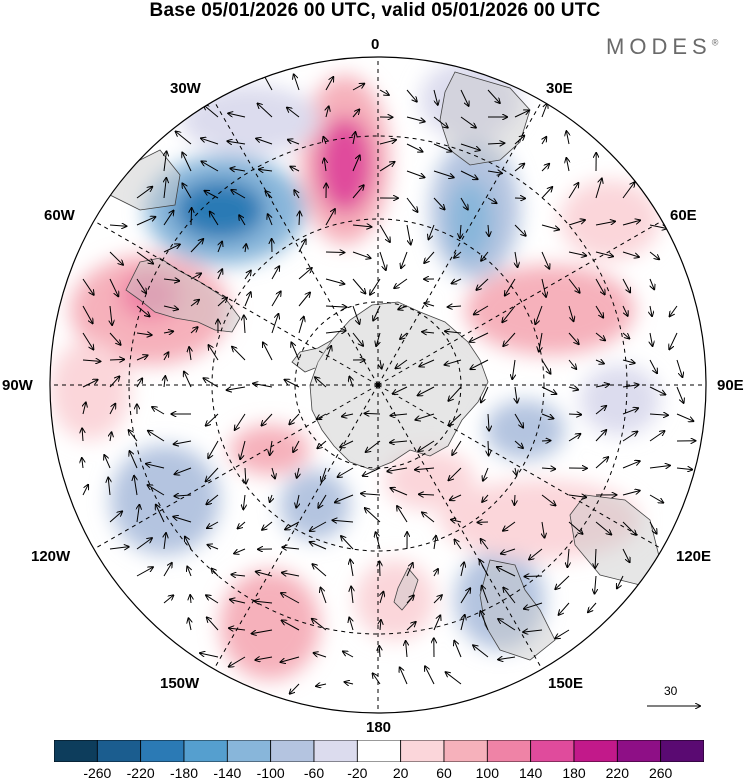 This screenshot has width=750, height=783. I want to click on registered-mark: ®, so click(715, 42).